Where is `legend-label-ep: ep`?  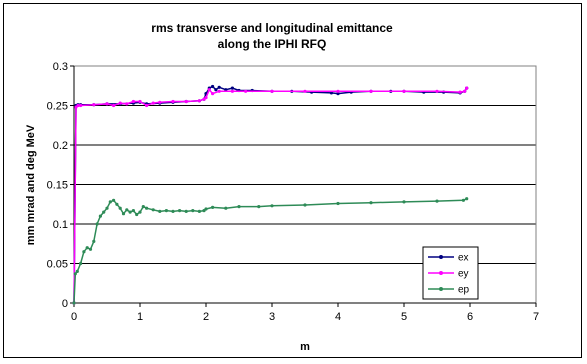 legend-label-ep: ep is located at coordinates (464, 290).